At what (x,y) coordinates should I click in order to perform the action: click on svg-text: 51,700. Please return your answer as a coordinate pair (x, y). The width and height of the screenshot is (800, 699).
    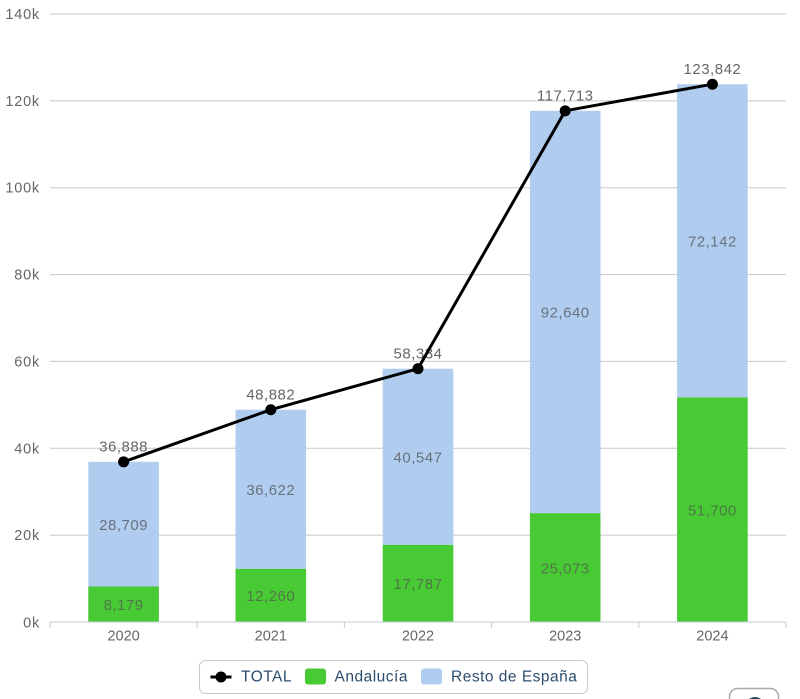
    Looking at the image, I should click on (712, 511).